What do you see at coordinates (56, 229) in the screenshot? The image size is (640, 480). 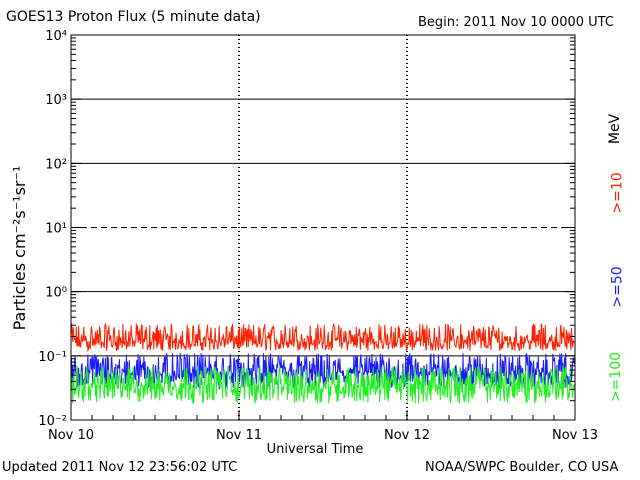 I see `y-tick-label: 10¹` at bounding box center [56, 229].